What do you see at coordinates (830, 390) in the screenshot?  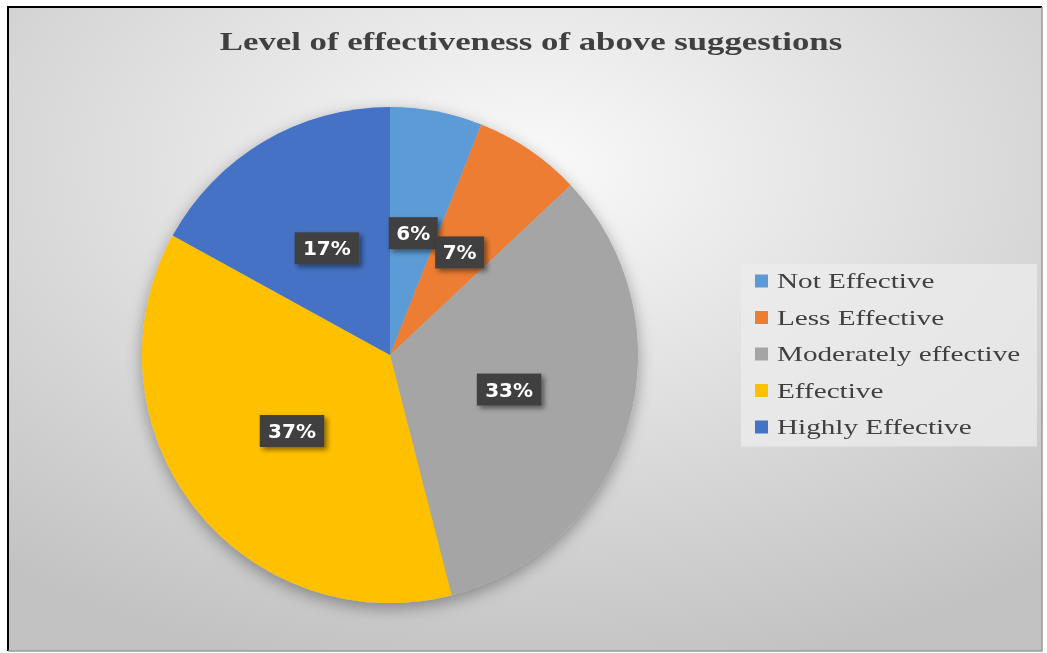 I see `legend-label: Effective` at bounding box center [830, 390].